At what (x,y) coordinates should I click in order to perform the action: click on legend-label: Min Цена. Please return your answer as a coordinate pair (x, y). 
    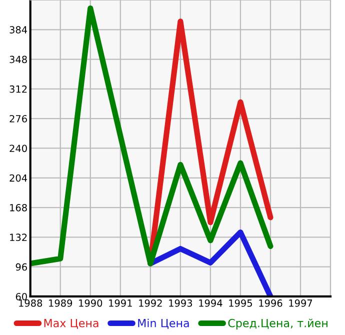
    Looking at the image, I should click on (163, 323).